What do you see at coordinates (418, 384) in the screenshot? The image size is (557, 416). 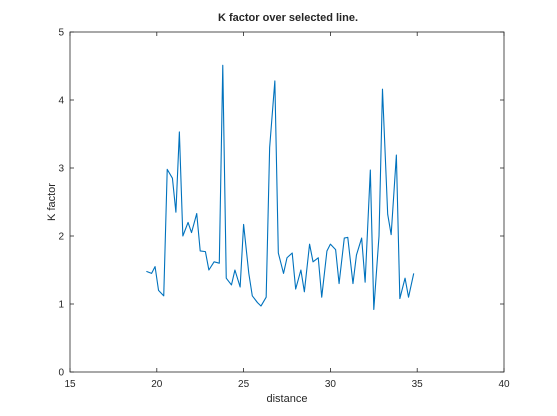 I see `x-tick-label: 35` at bounding box center [418, 384].